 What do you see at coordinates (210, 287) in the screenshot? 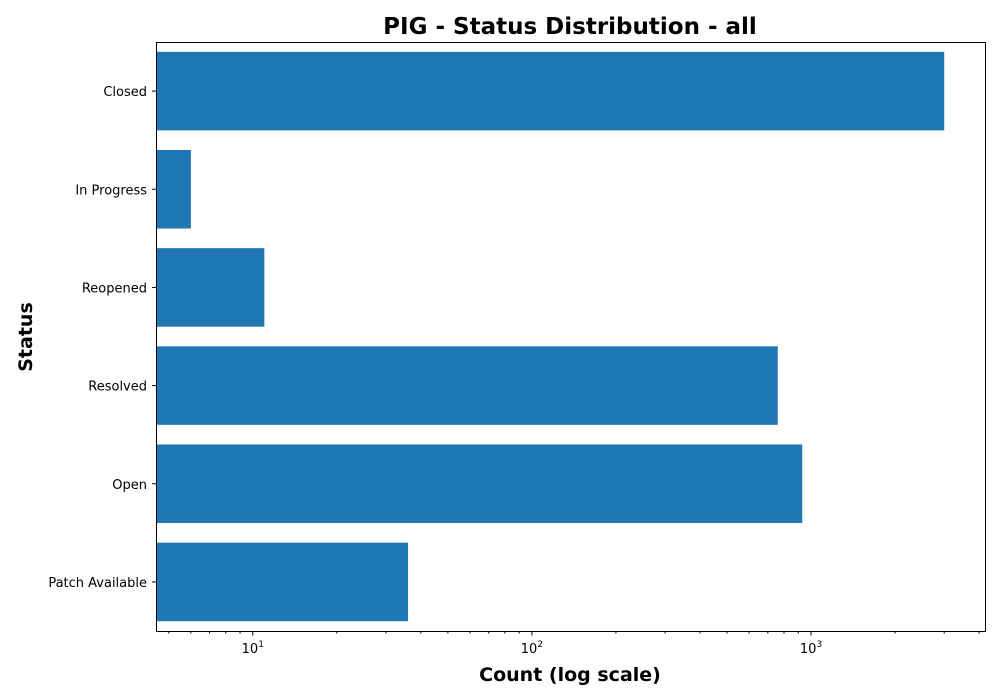
I see `bar-reopened` at bounding box center [210, 287].